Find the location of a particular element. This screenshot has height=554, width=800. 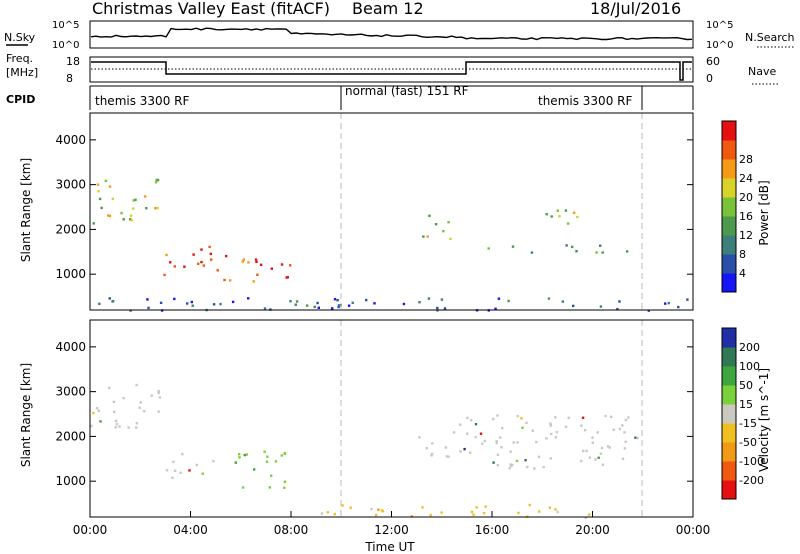

freq-unit: [MHz] is located at coordinates (22, 72).